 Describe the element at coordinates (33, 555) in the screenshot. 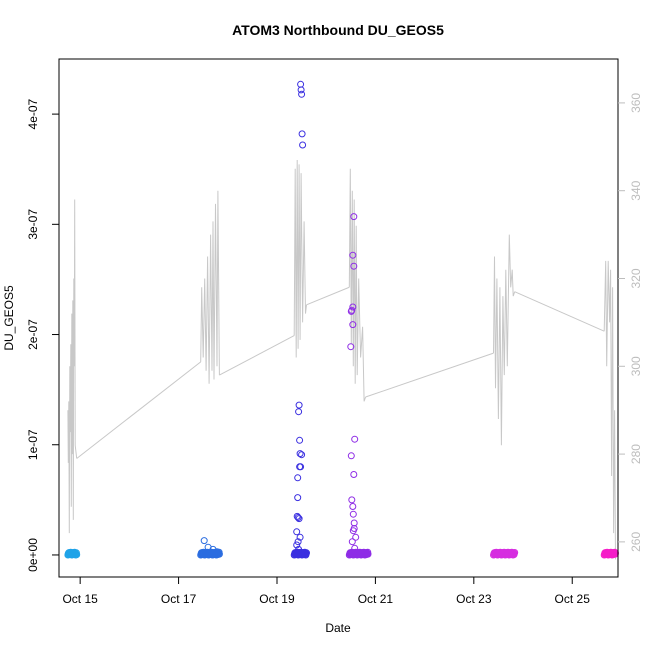

I see `y-tick-label: 0e+00` at that location.